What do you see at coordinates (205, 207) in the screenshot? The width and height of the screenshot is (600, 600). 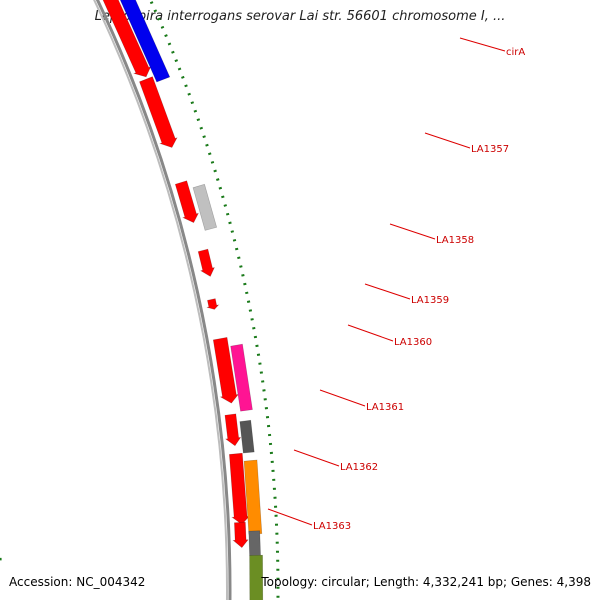 I see `gene-la1358-feature` at bounding box center [205, 207].